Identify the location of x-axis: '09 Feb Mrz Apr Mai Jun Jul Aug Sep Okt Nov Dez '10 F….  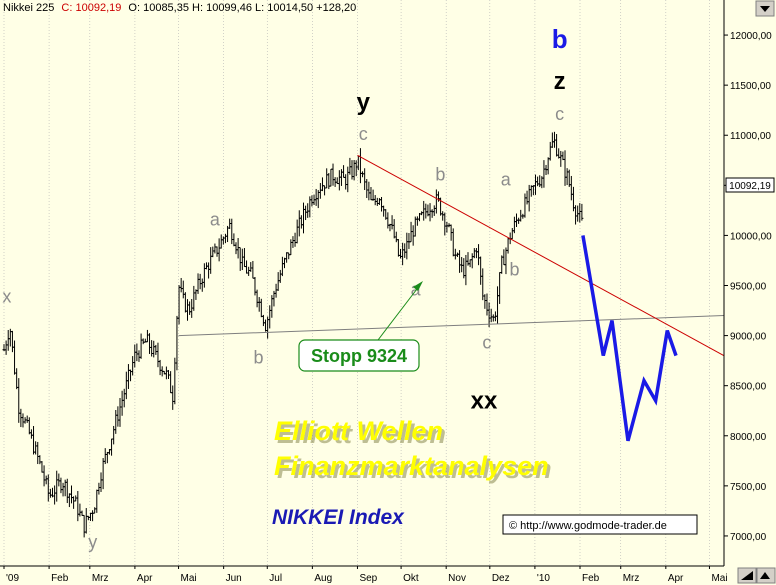
(365, 575).